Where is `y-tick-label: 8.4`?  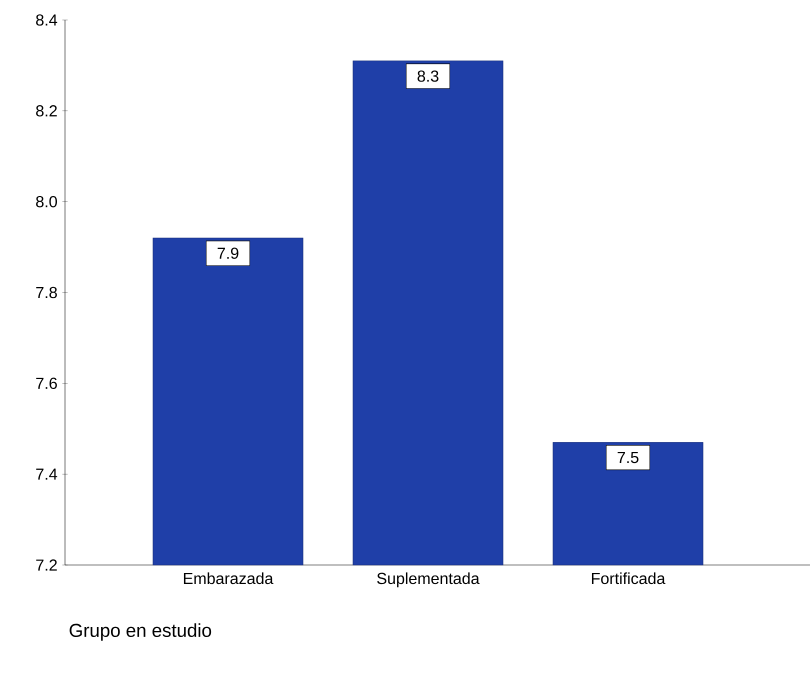 y-tick-label: 8.4 is located at coordinates (47, 20).